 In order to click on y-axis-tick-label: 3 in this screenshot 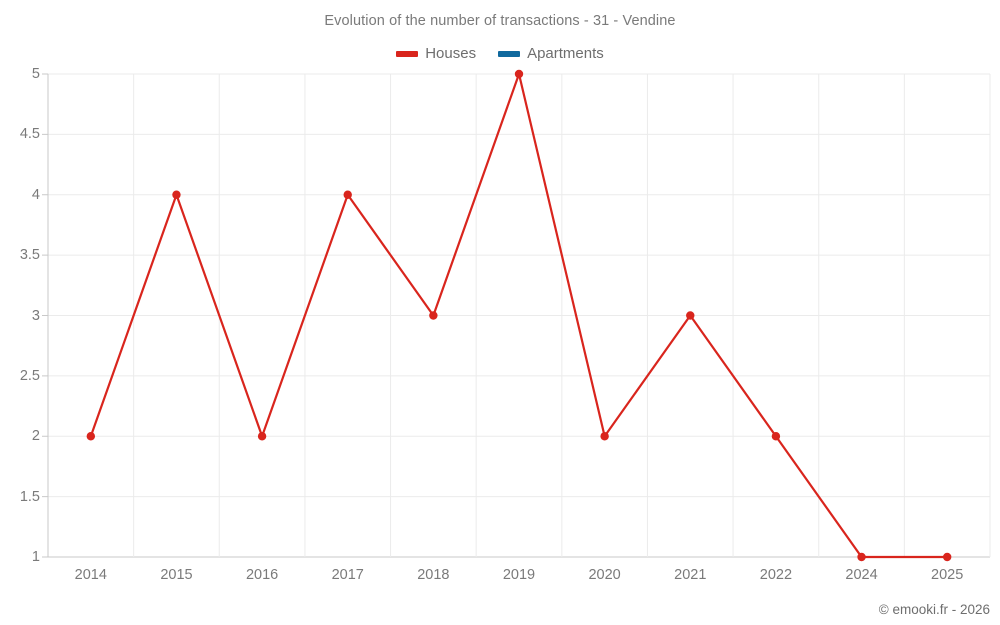, I will do `click(35, 315)`.